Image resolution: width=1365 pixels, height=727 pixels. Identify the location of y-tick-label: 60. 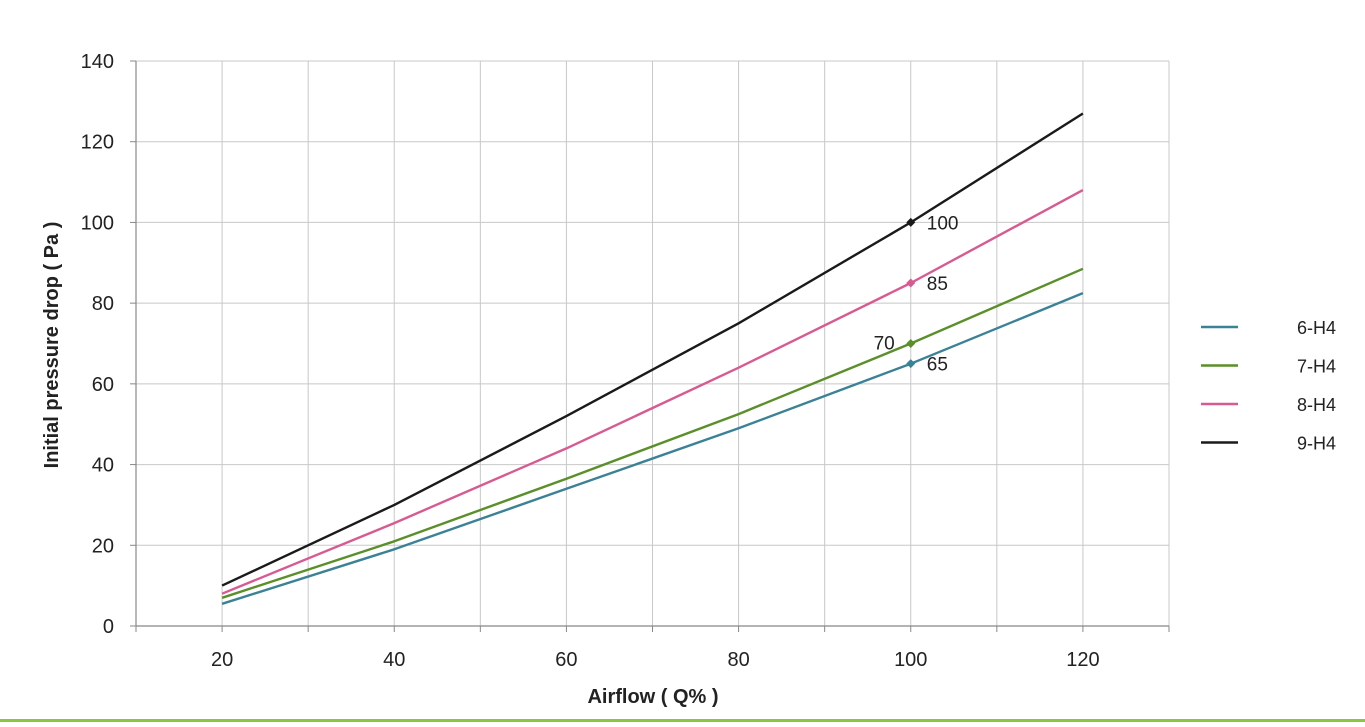
(103, 385).